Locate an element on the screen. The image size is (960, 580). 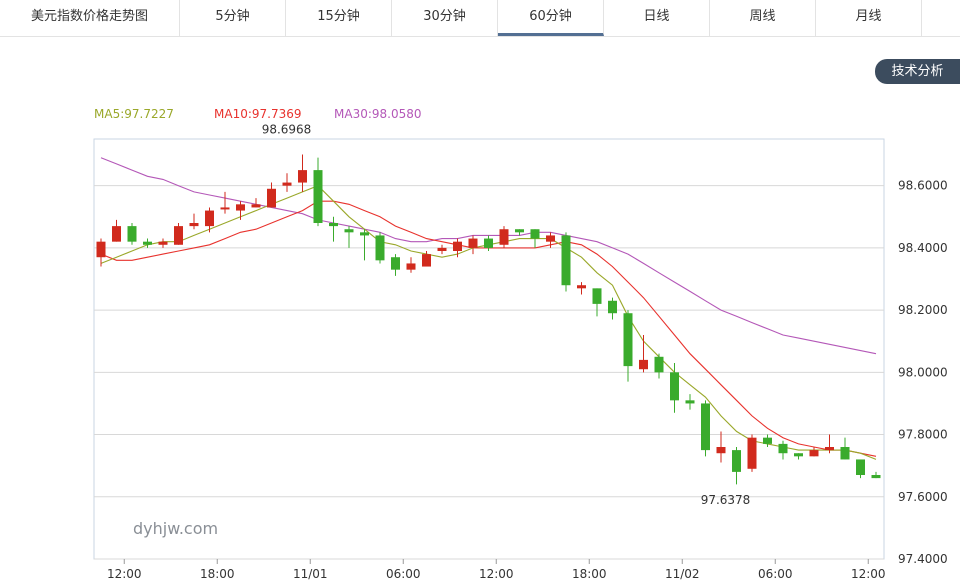
y-tick-label: 98.0000 is located at coordinates (923, 372).